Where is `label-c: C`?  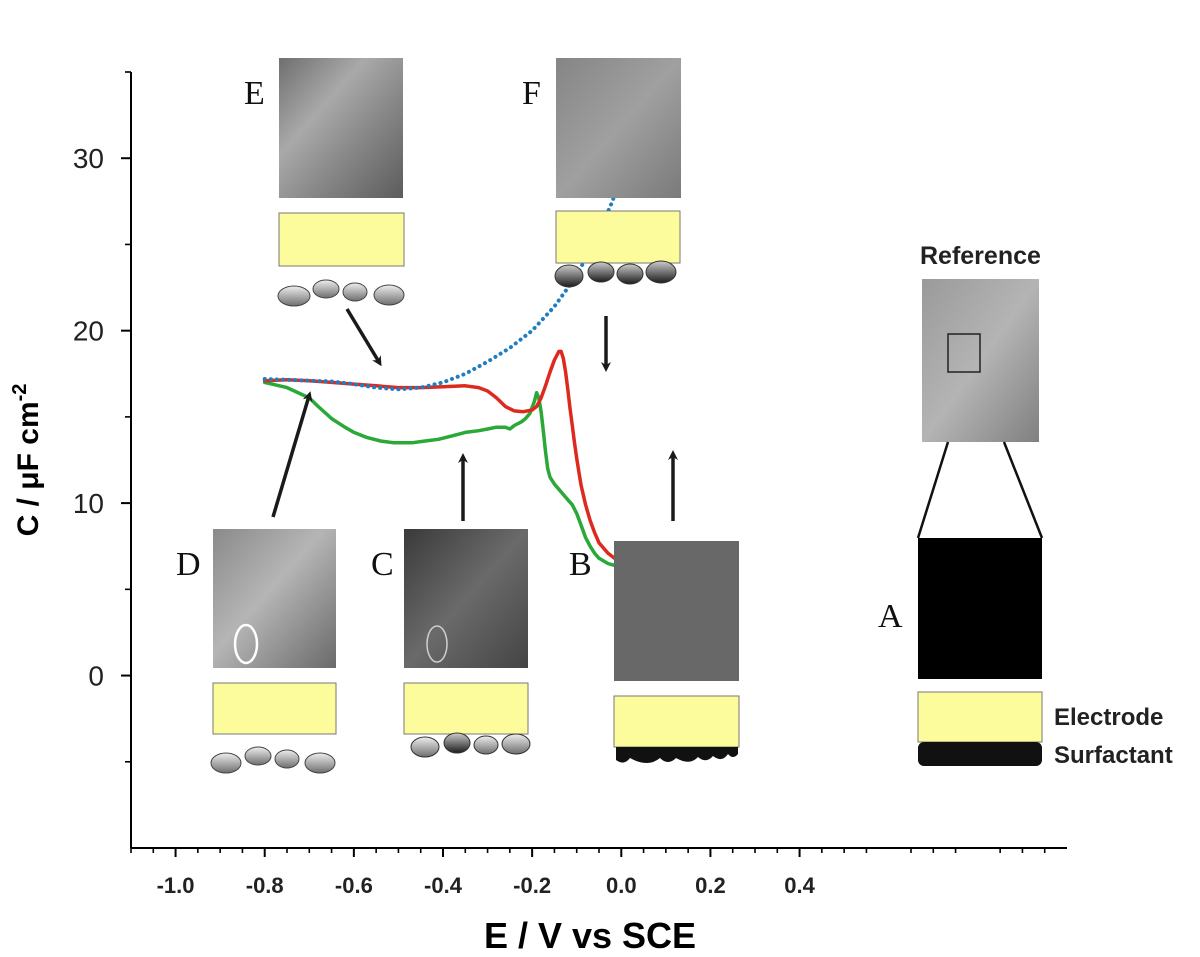 label-c: C is located at coordinates (382, 564).